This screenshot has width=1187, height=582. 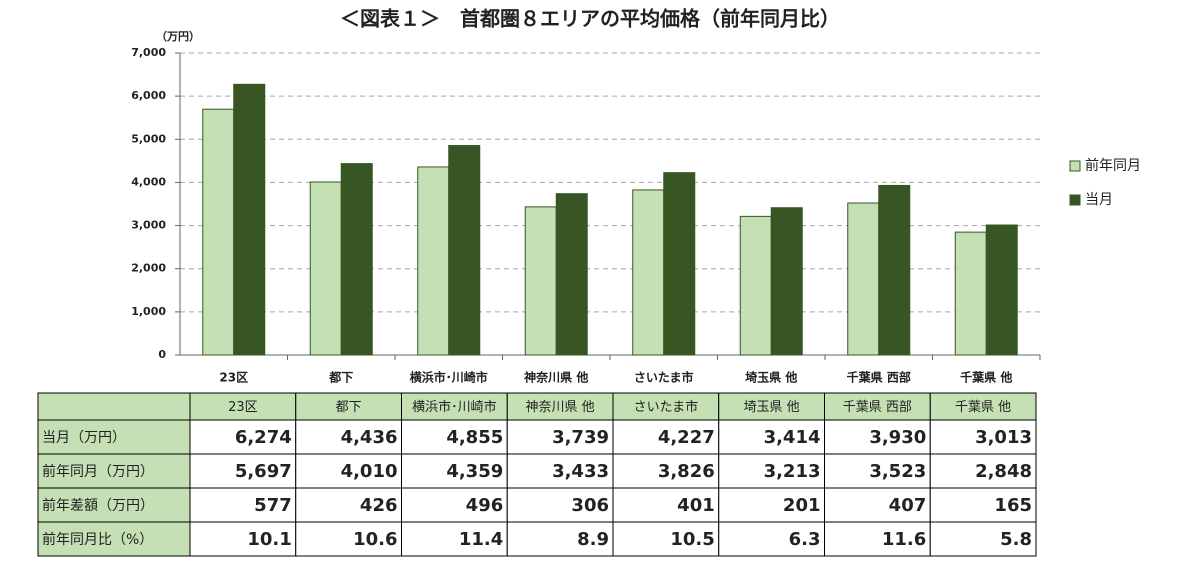 What do you see at coordinates (1016, 539) in the screenshot?
I see `table-value: 5.8` at bounding box center [1016, 539].